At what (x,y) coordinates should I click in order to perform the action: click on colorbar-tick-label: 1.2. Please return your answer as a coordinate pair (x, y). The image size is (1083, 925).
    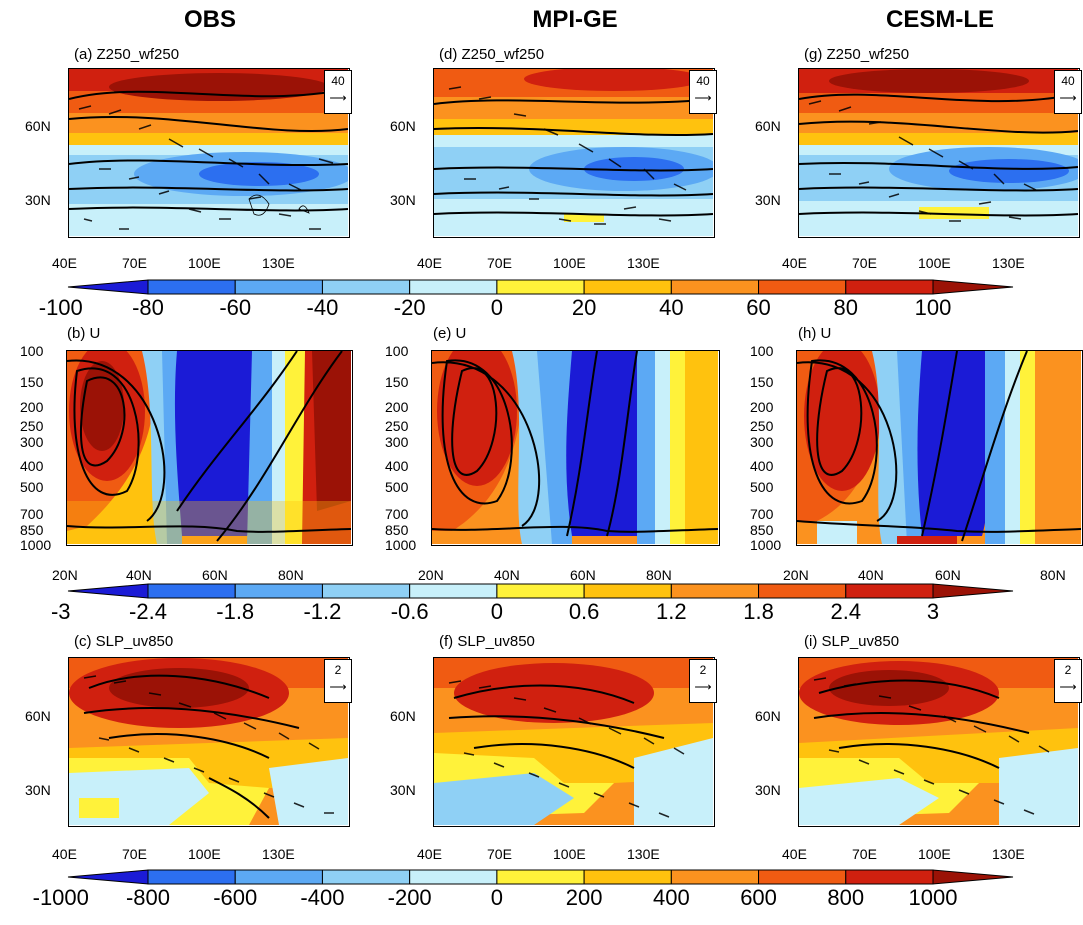
    Looking at the image, I should click on (671, 611).